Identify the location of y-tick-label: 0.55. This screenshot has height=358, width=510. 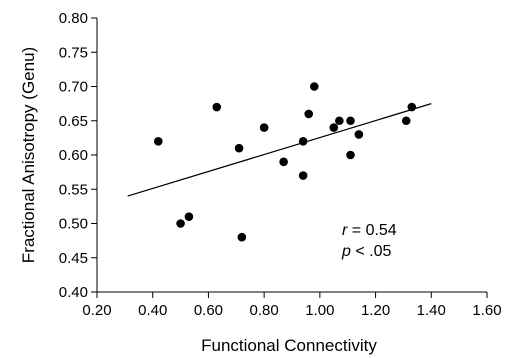
(73, 189).